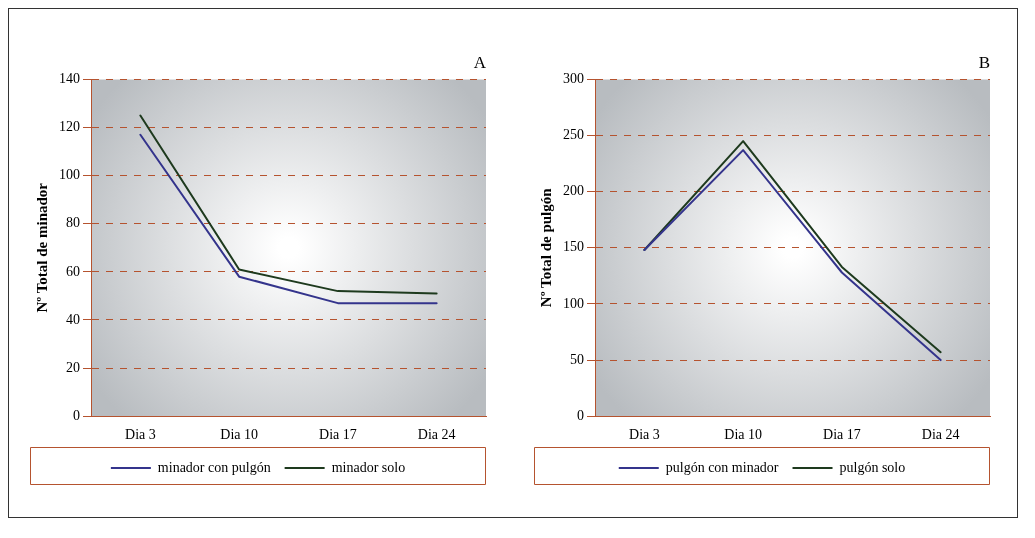 The image size is (1035, 538). Describe the element at coordinates (872, 467) in the screenshot. I see `legend-label: pulgón solo` at that location.